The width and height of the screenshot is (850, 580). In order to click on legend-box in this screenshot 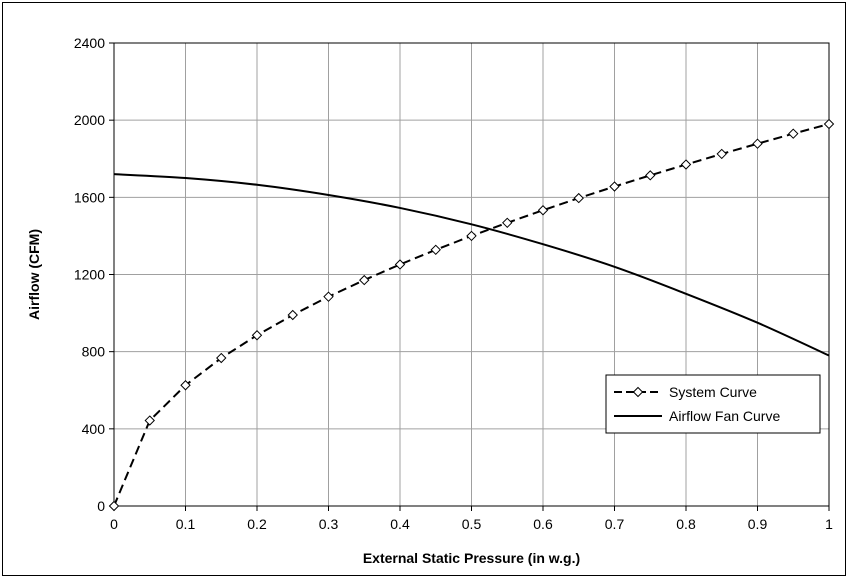, I will do `click(713, 404)`.